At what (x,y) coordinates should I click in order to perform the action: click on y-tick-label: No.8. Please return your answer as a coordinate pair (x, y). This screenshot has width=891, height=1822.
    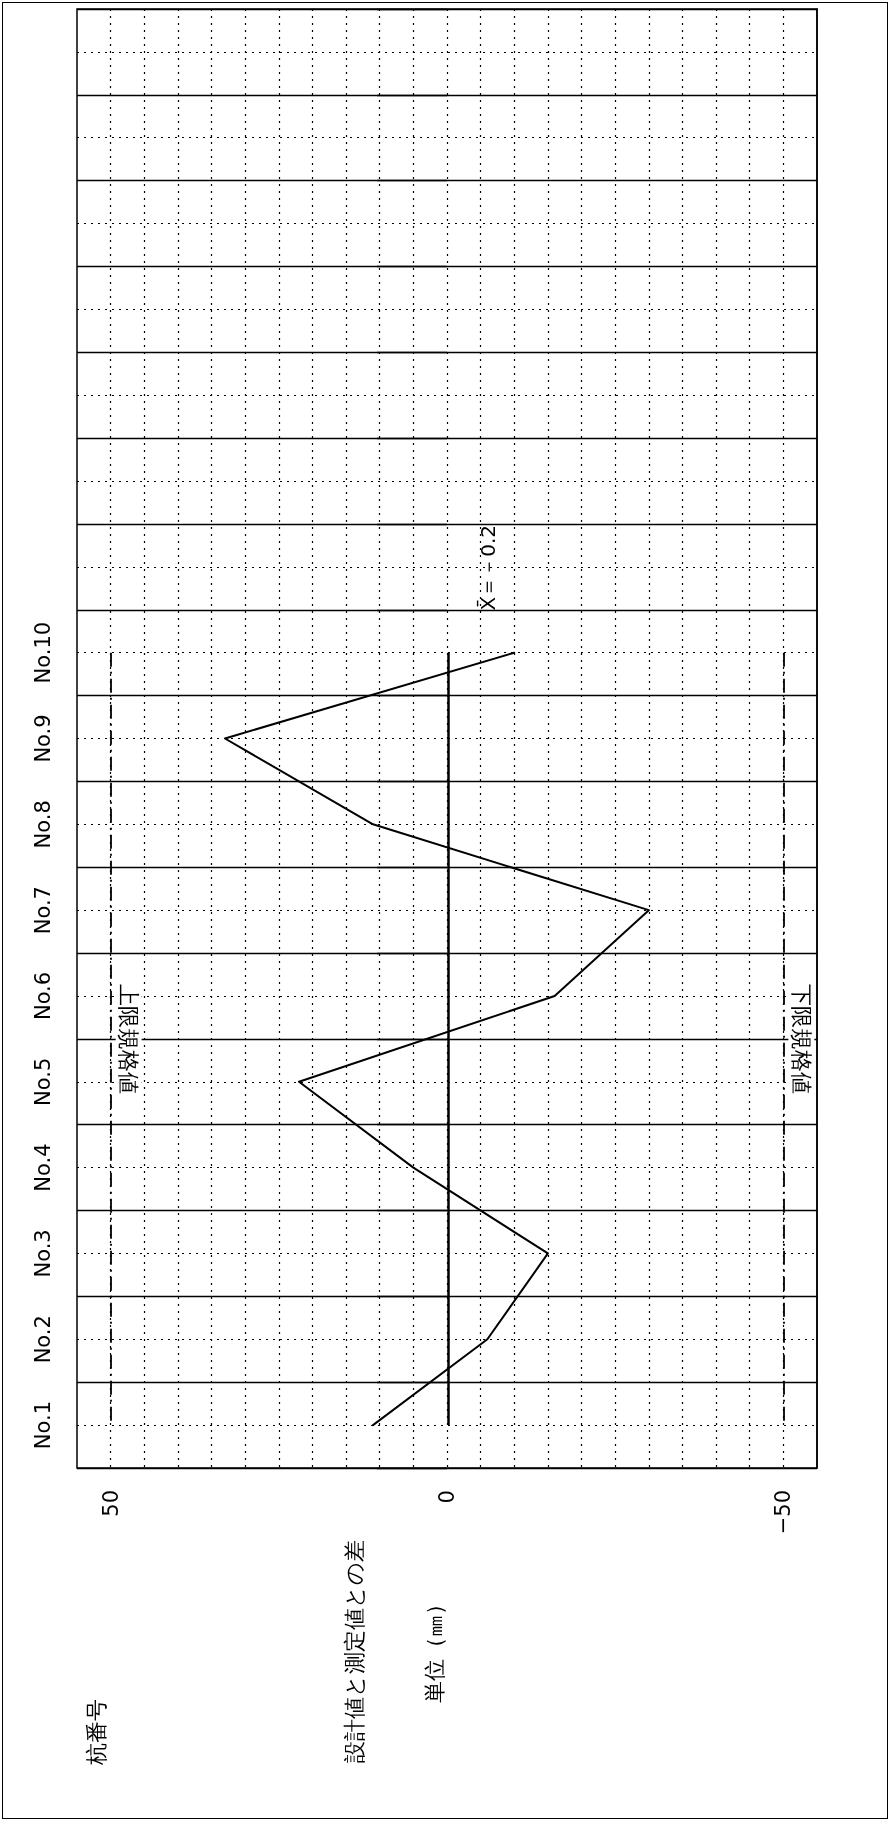
    Looking at the image, I should click on (42, 824).